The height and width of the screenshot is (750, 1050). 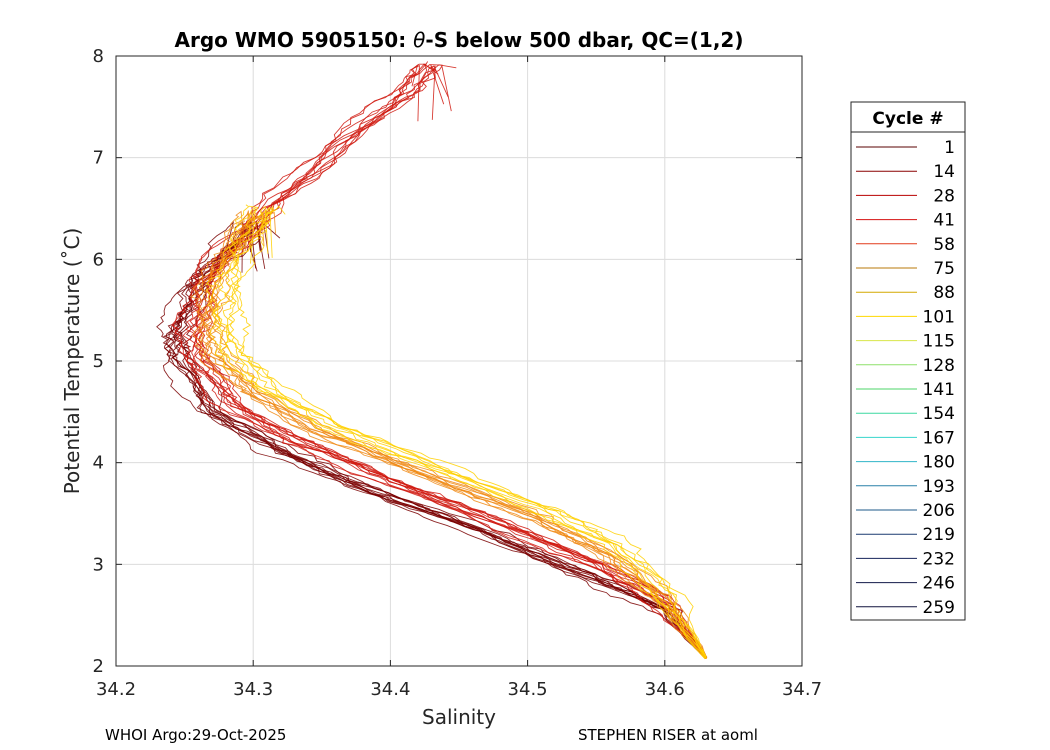 I want to click on y-tick-label: 3, so click(x=98, y=564).